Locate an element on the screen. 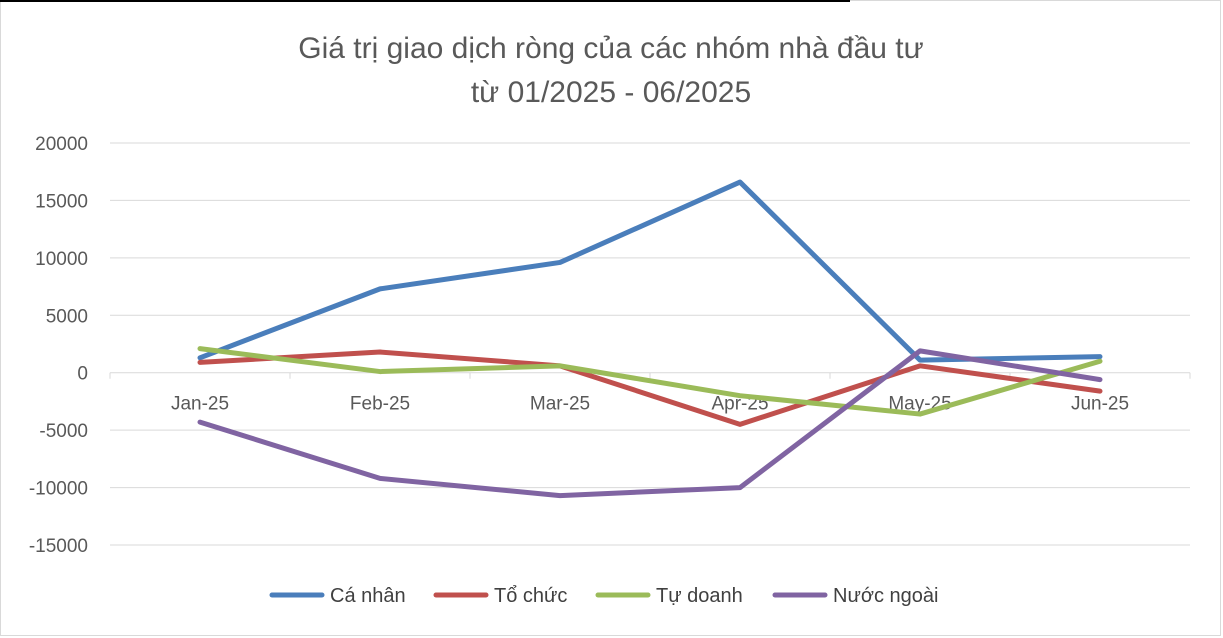 Image resolution: width=1223 pixels, height=638 pixels. y-tick-label: 15000 is located at coordinates (61, 201).